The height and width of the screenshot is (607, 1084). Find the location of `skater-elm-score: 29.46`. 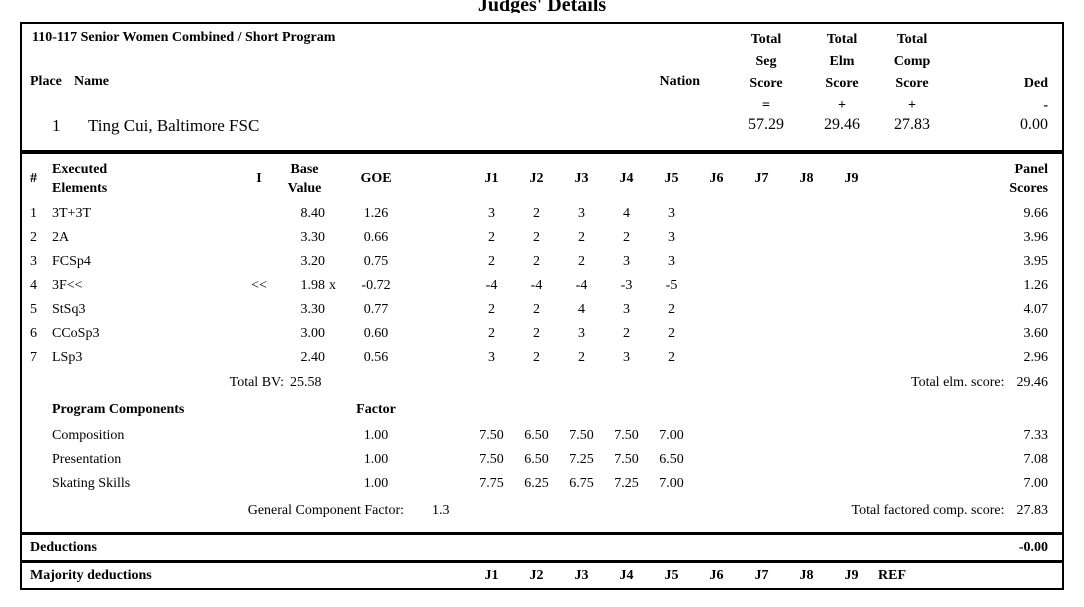

skater-elm-score: 29.46 is located at coordinates (842, 124).